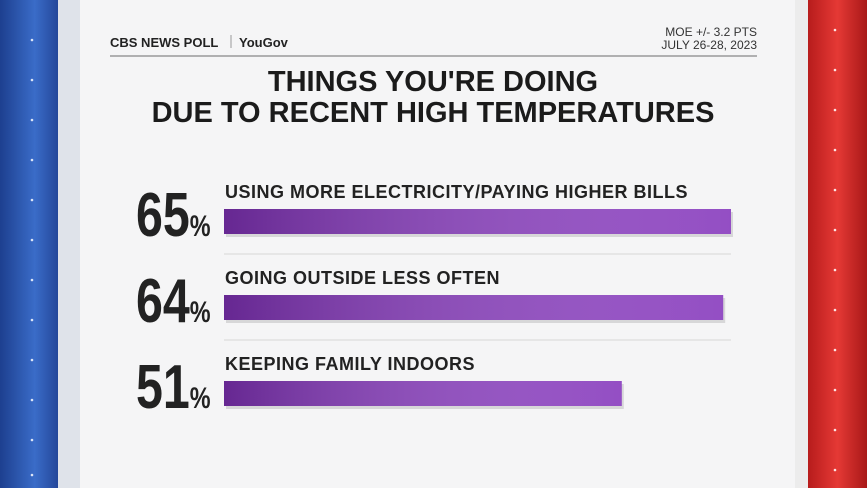 Image resolution: width=867 pixels, height=488 pixels. Describe the element at coordinates (711, 32) in the screenshot. I see `moe: MOE +/- 3.2 PTS` at that location.